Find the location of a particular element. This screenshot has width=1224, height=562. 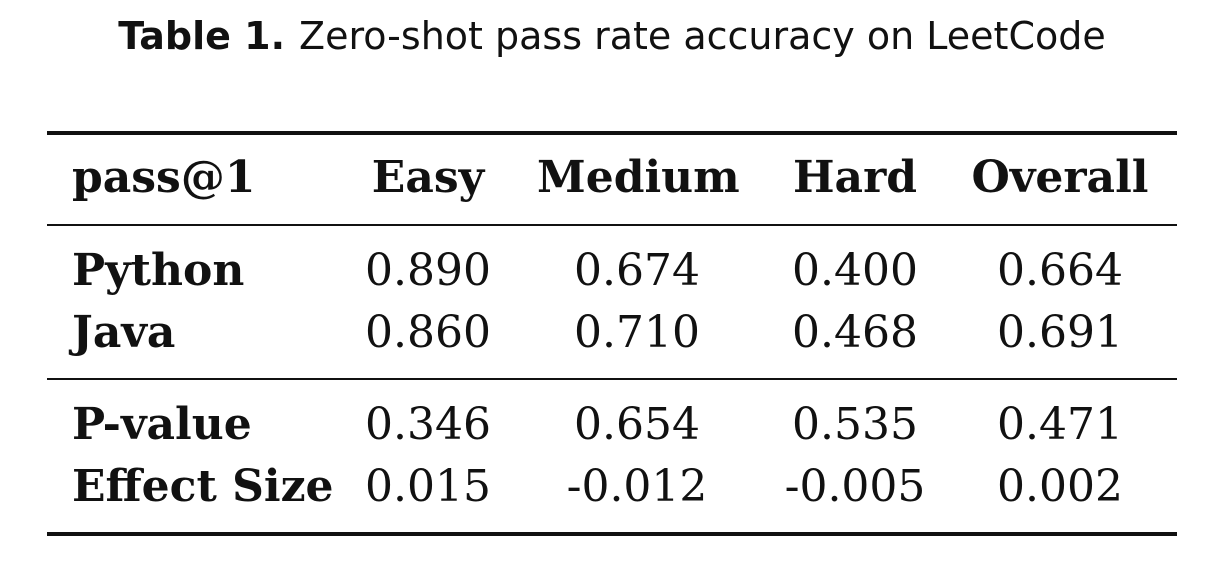

table-cell: 0.860 is located at coordinates (428, 332).